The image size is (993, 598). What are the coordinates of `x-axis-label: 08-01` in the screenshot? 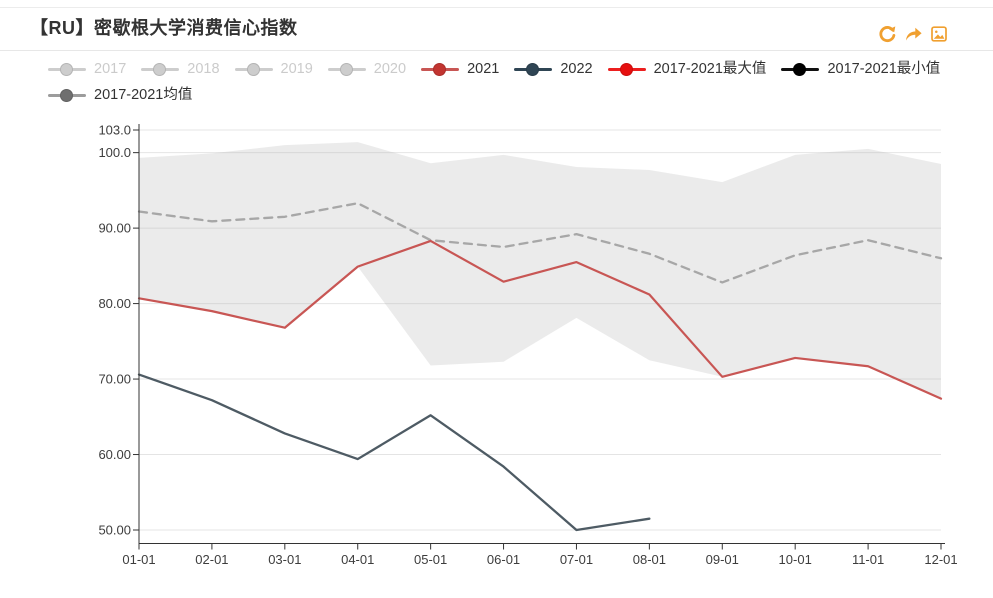 It's located at (649, 559).